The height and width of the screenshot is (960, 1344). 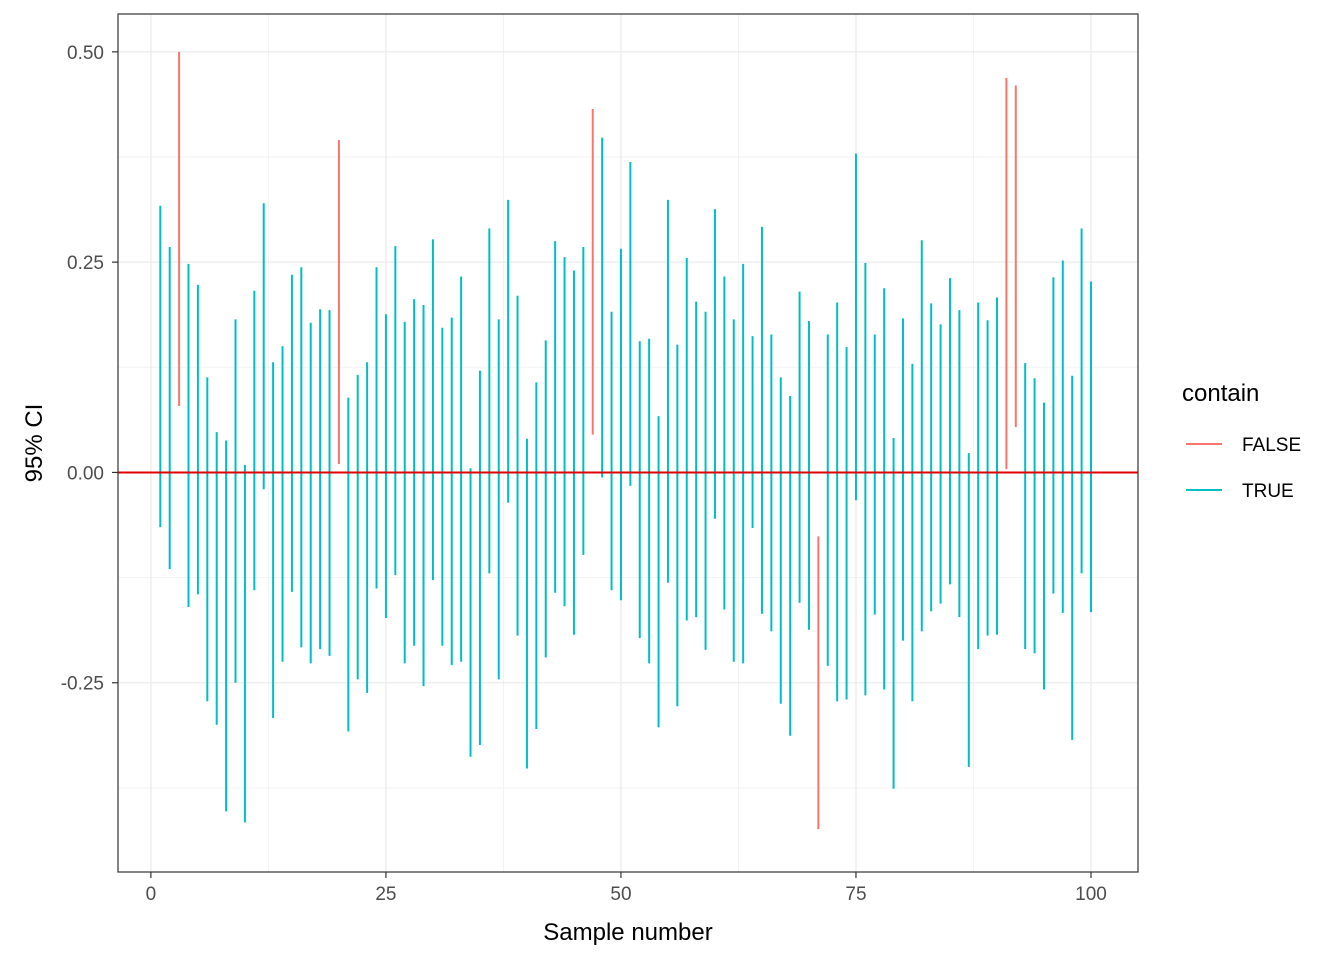 What do you see at coordinates (385, 894) in the screenshot?
I see `x-tick-label: 25` at bounding box center [385, 894].